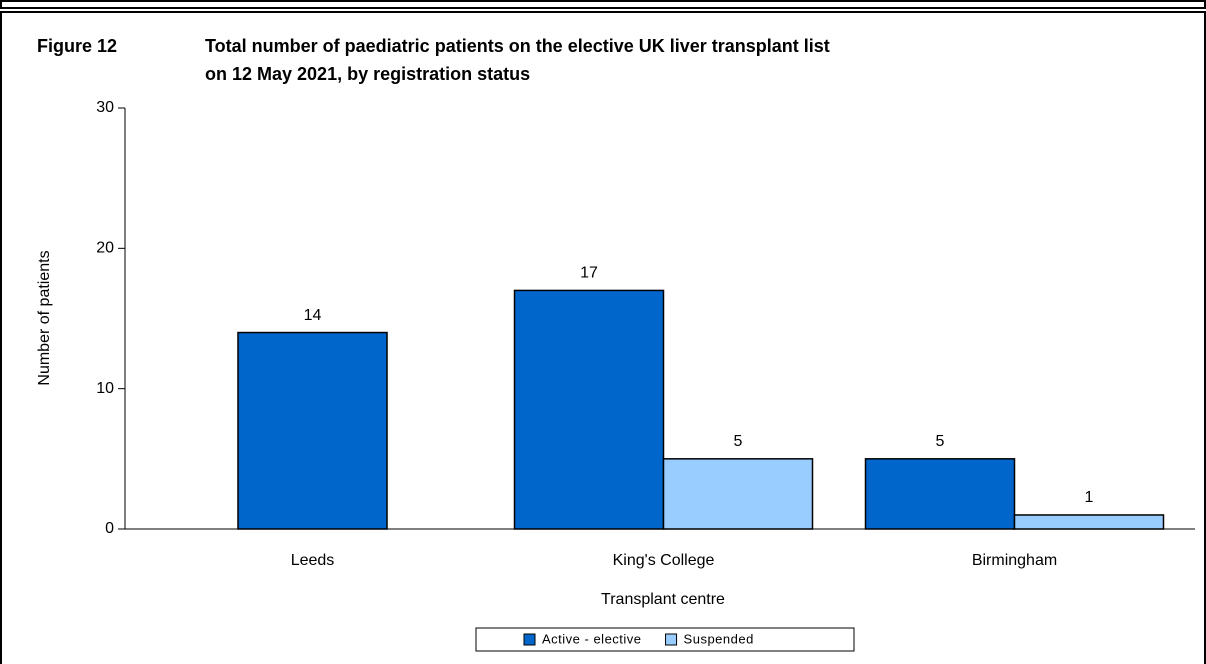  What do you see at coordinates (719, 638) in the screenshot?
I see `legend-label: Suspended` at bounding box center [719, 638].